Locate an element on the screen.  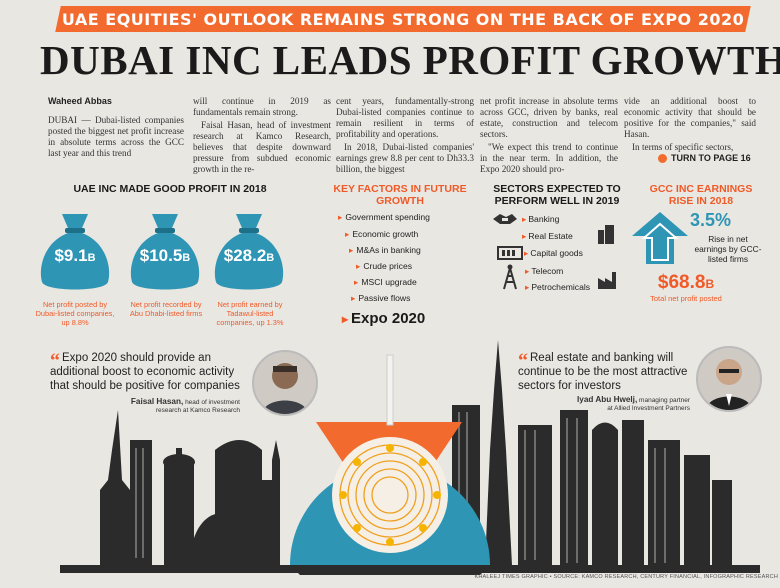
quote-1-title2: research at Kamco Research is located at coordinates (197, 410).